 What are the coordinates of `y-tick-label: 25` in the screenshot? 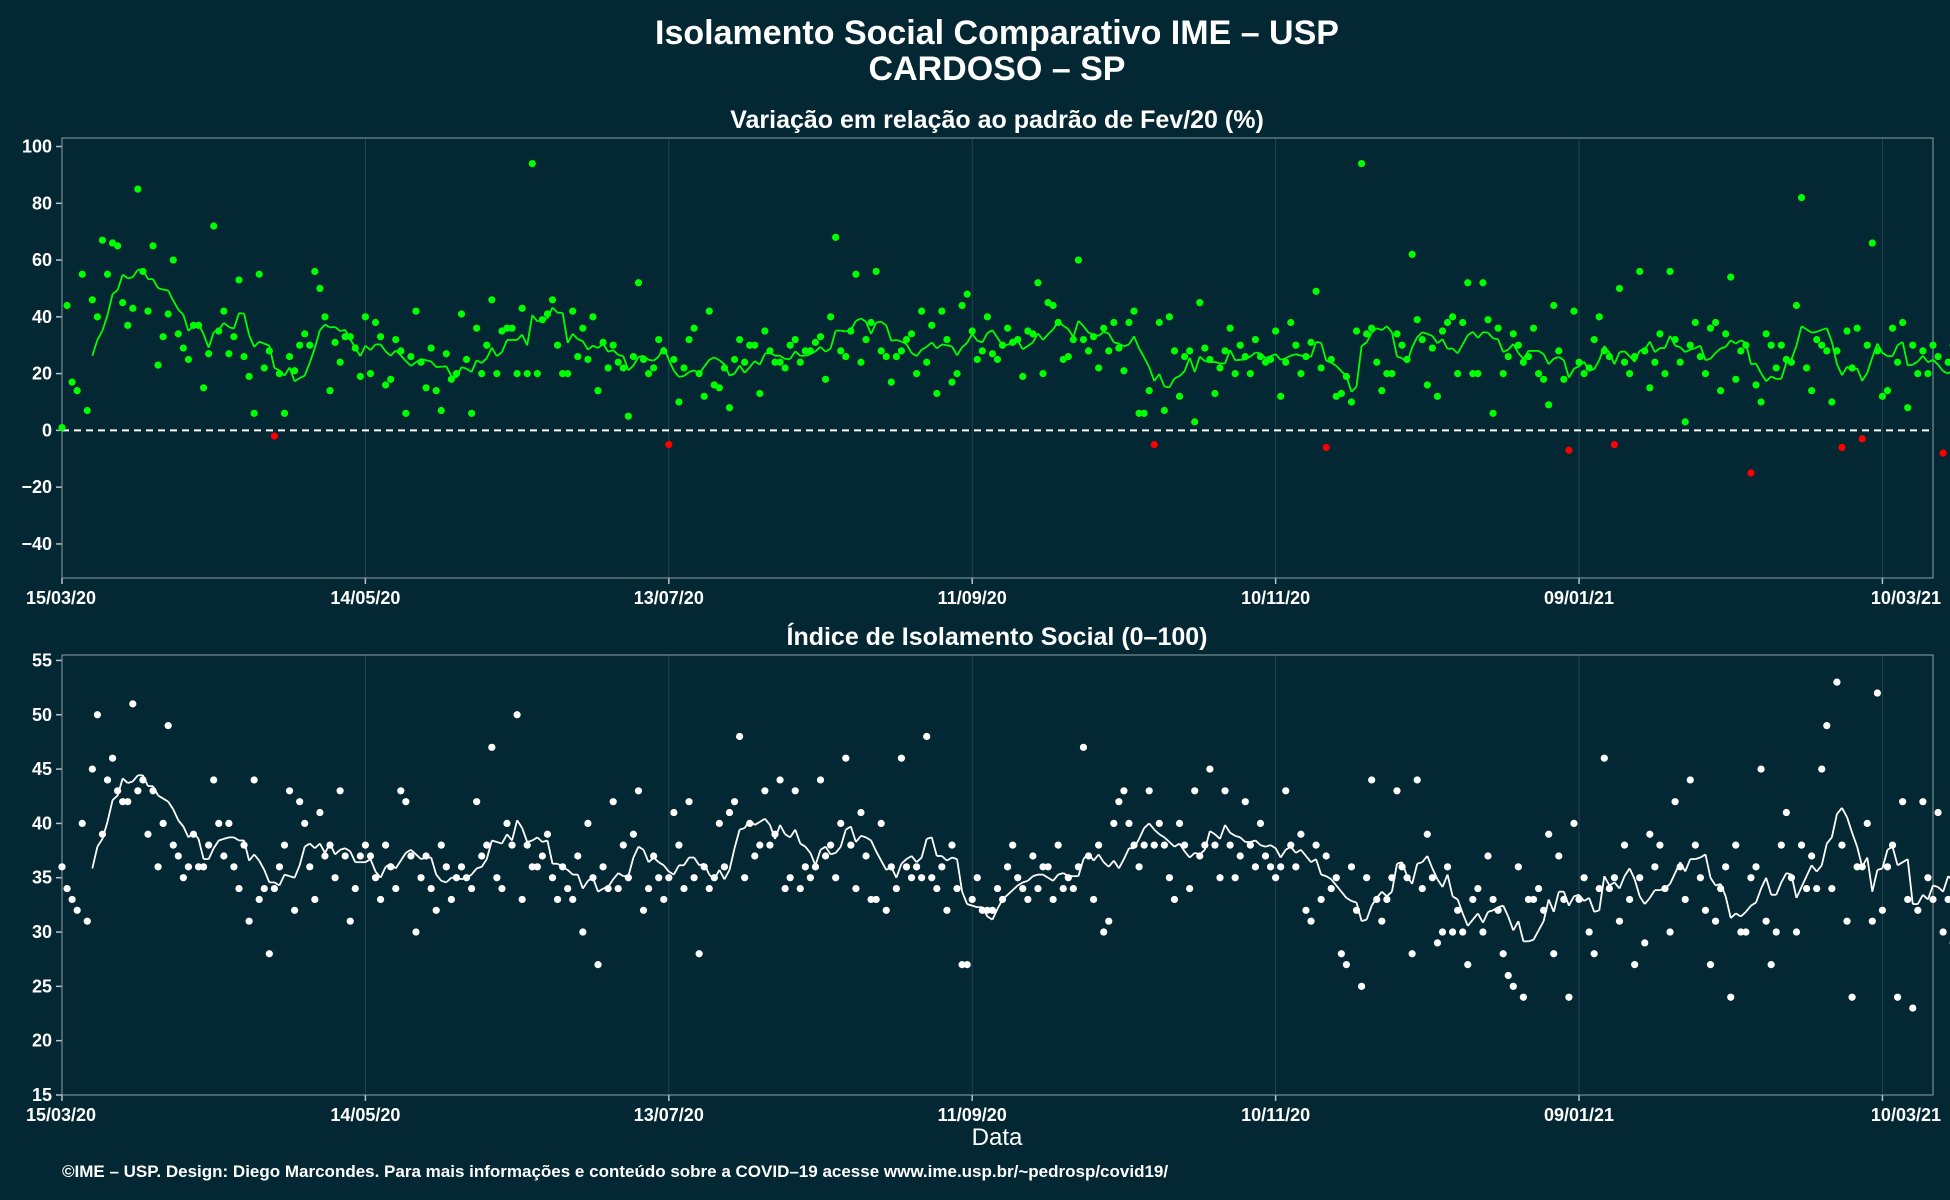 It's located at (42, 986).